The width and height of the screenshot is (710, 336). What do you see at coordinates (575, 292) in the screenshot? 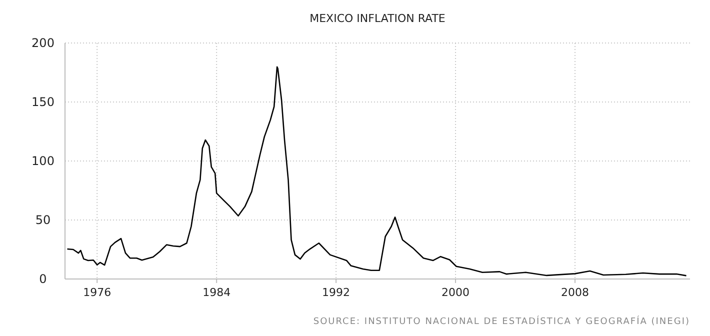
I see `x-tick-label: 2008` at bounding box center [575, 292].